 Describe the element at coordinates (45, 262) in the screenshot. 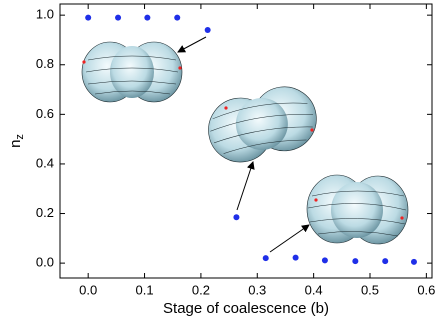

I see `y-tick-label: 0.0` at that location.